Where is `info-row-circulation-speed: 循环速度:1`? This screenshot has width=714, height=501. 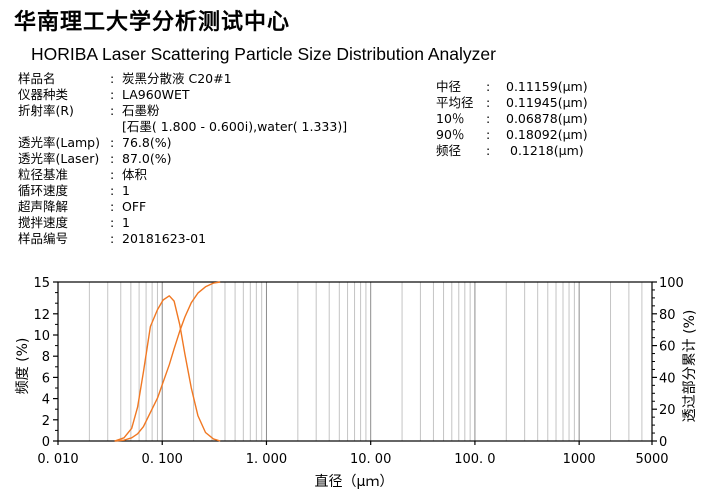 info-row-circulation-speed: 循环速度:1 is located at coordinates (218, 191).